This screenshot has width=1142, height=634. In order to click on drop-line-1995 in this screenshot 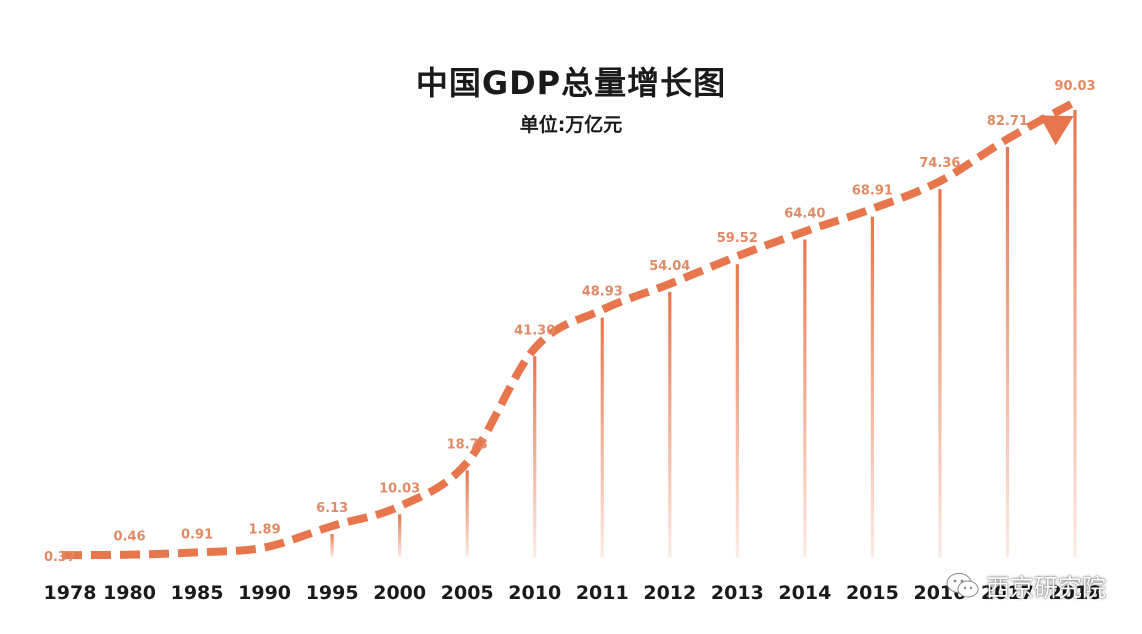, I will do `click(332, 545)`.